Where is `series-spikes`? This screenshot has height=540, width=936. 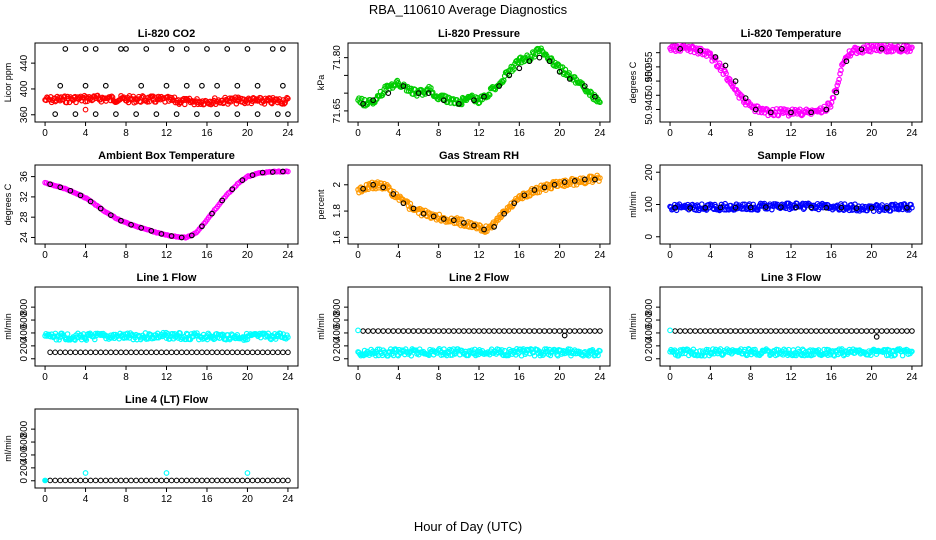
series-spikes is located at coordinates (166, 339).